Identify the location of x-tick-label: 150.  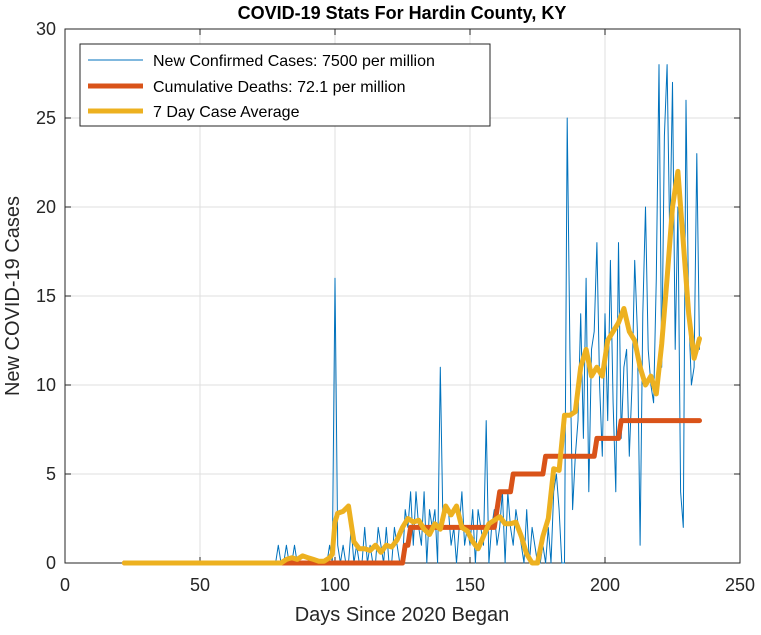
(470, 585).